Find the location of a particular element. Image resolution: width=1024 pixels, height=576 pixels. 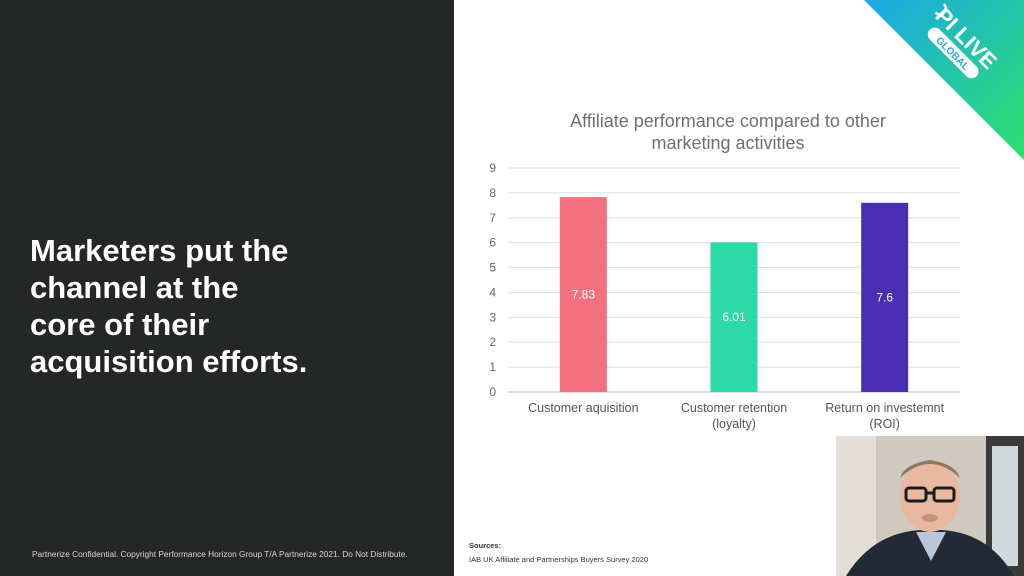

headline-line: Marketers put the is located at coordinates (159, 250).